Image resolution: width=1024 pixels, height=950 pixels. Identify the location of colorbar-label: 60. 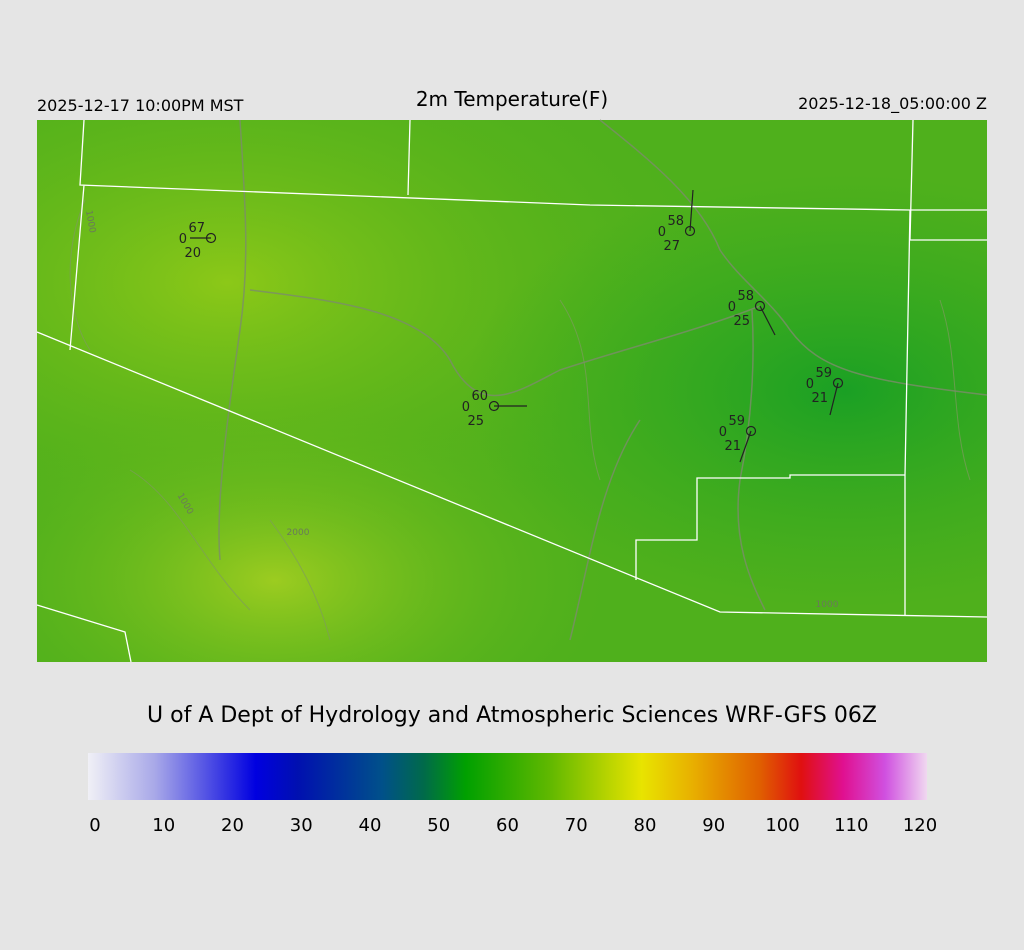
(507, 825).